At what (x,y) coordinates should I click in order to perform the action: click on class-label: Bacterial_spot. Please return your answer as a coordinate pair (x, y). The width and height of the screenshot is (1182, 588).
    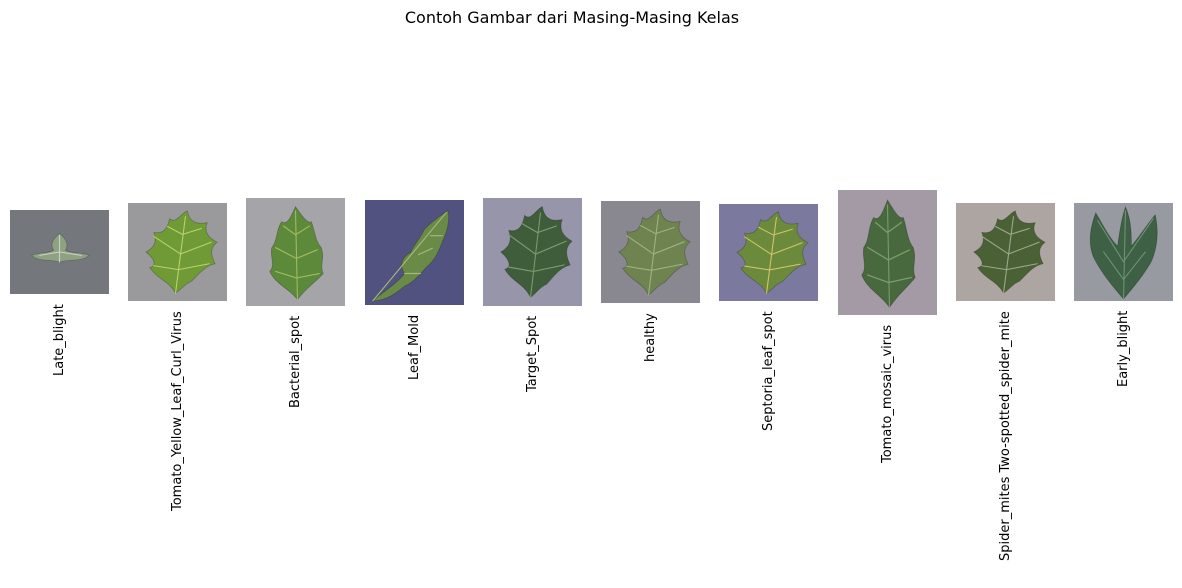
    Looking at the image, I should click on (295, 361).